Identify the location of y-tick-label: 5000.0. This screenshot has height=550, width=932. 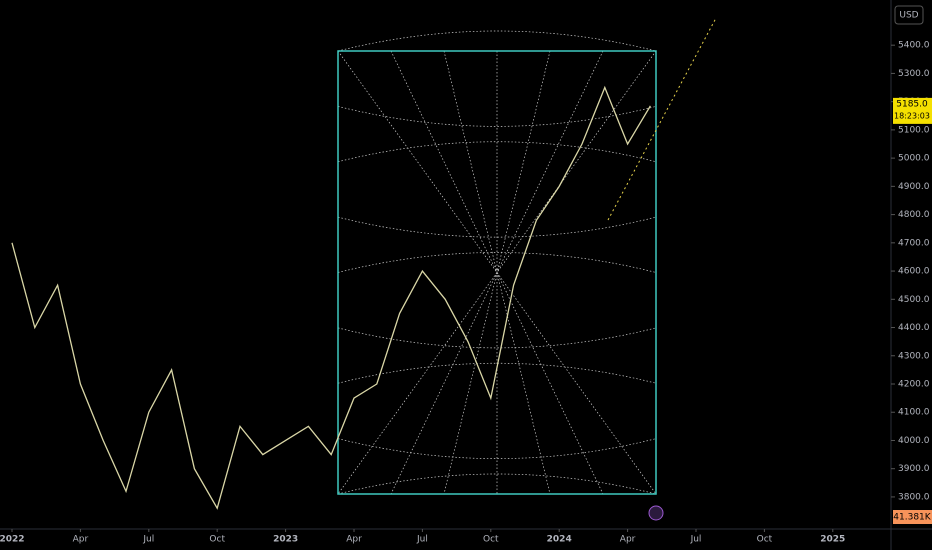
(914, 159).